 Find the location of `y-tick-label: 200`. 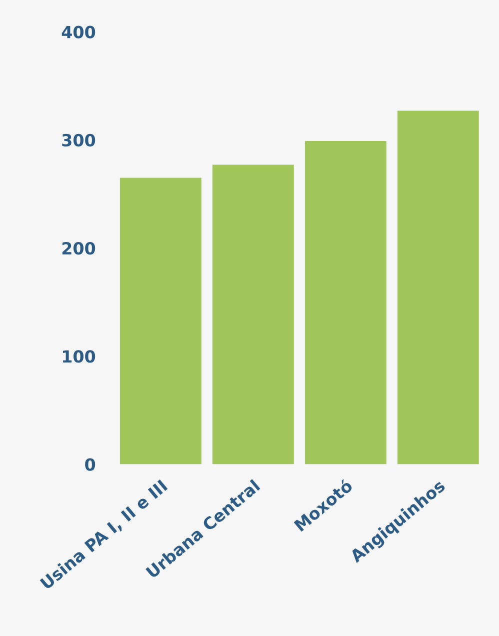

y-tick-label: 200 is located at coordinates (79, 248).